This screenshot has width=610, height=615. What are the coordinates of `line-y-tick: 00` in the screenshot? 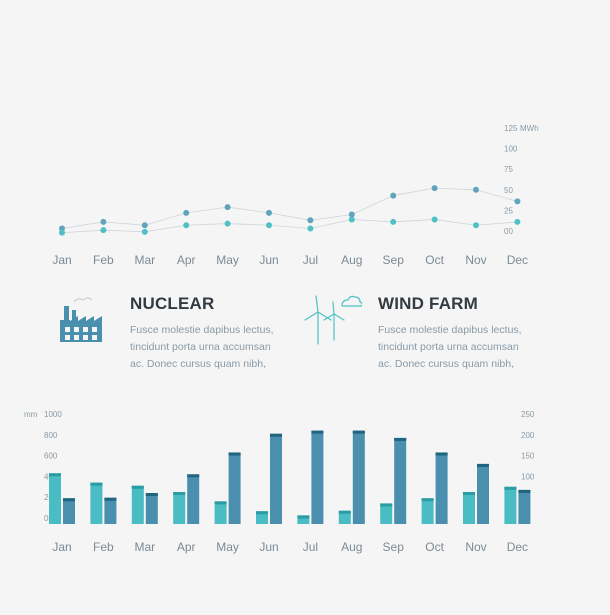 It's located at (508, 231).